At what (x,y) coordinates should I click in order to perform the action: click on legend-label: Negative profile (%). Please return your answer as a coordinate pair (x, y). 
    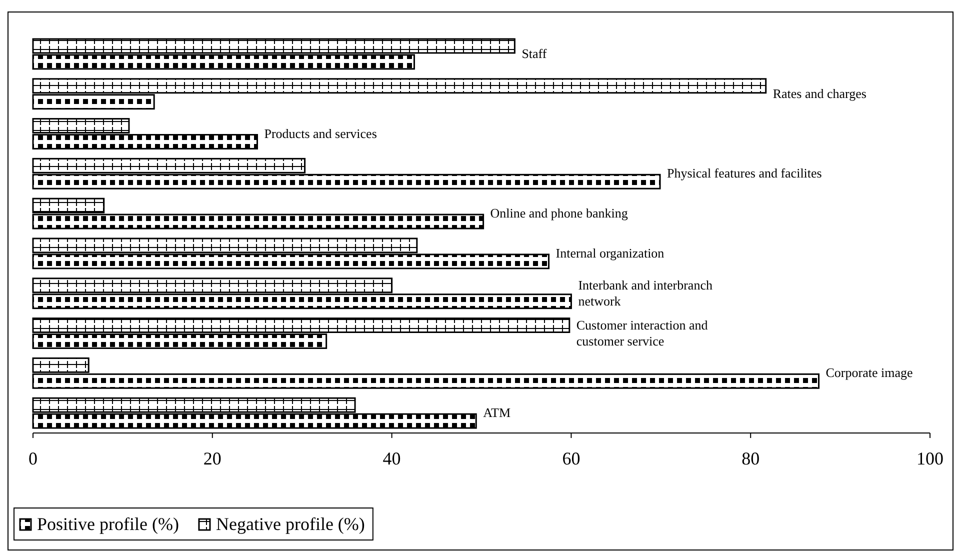
    Looking at the image, I should click on (290, 524).